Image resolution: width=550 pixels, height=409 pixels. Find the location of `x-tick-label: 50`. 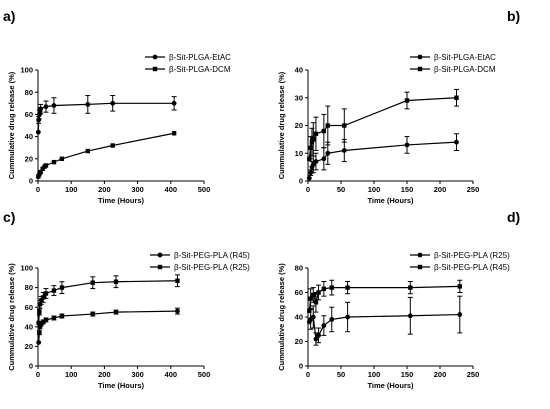

x-tick-label: 50 is located at coordinates (341, 189).